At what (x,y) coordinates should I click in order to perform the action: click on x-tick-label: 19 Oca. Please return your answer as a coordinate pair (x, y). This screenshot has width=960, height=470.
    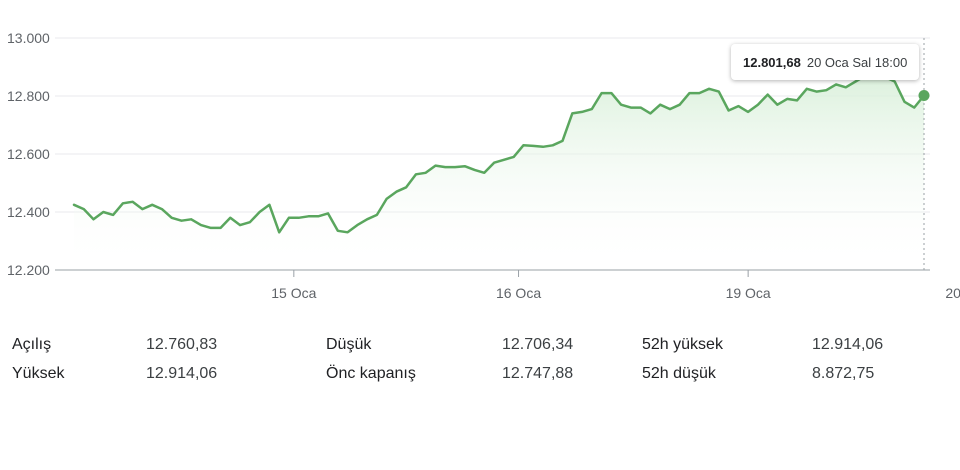
    Looking at the image, I should click on (748, 293).